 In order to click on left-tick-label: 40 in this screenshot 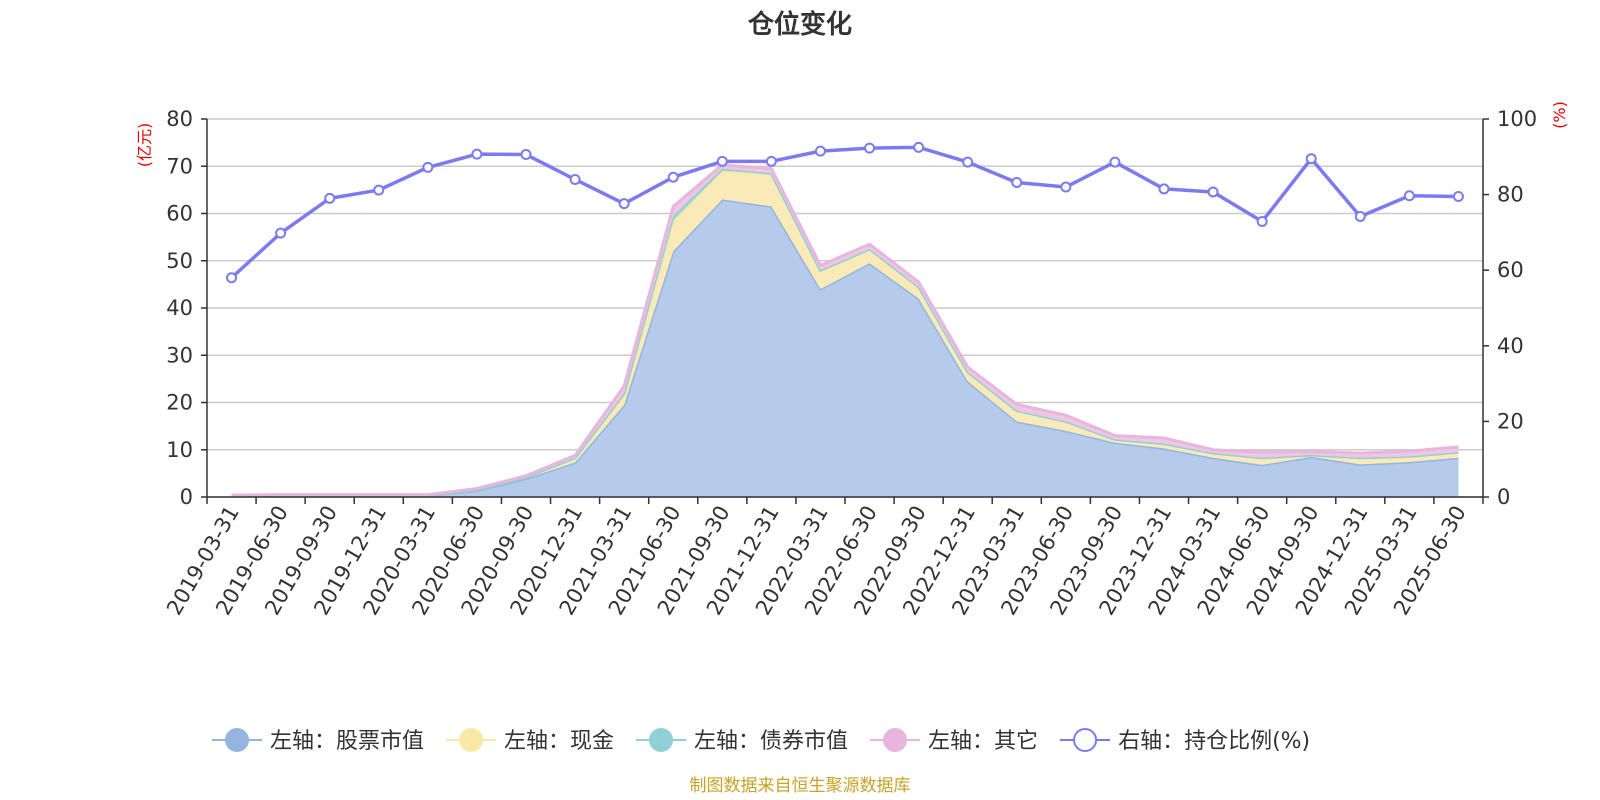, I will do `click(179, 308)`.